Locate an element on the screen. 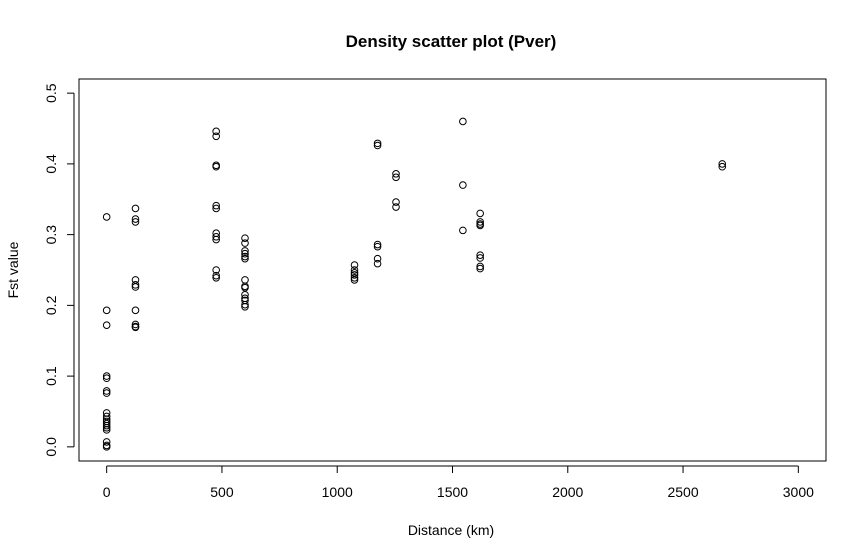  x-tick-label: 1500 is located at coordinates (452, 492).